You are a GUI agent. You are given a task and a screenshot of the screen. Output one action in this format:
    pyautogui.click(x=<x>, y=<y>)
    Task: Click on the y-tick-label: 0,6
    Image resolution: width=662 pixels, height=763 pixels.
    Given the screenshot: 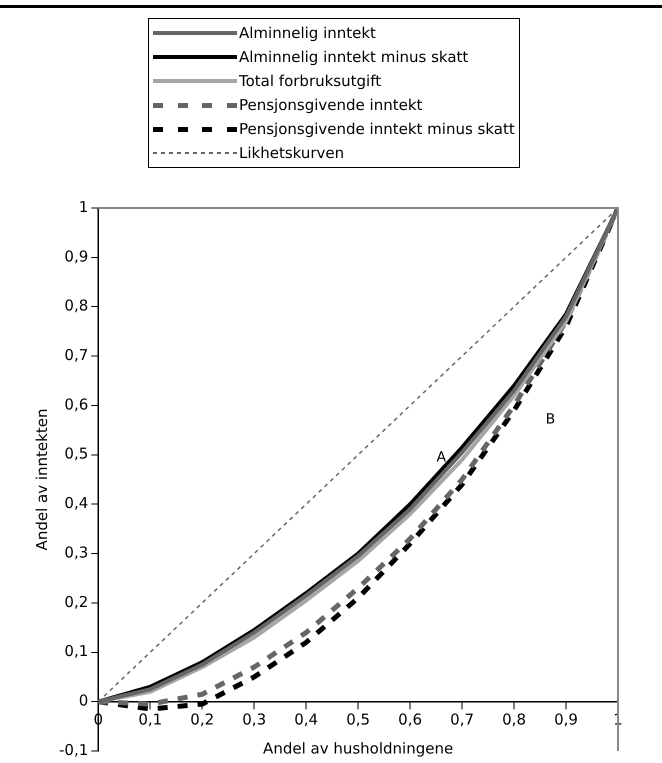 What is the action you would take?
    pyautogui.click(x=76, y=404)
    